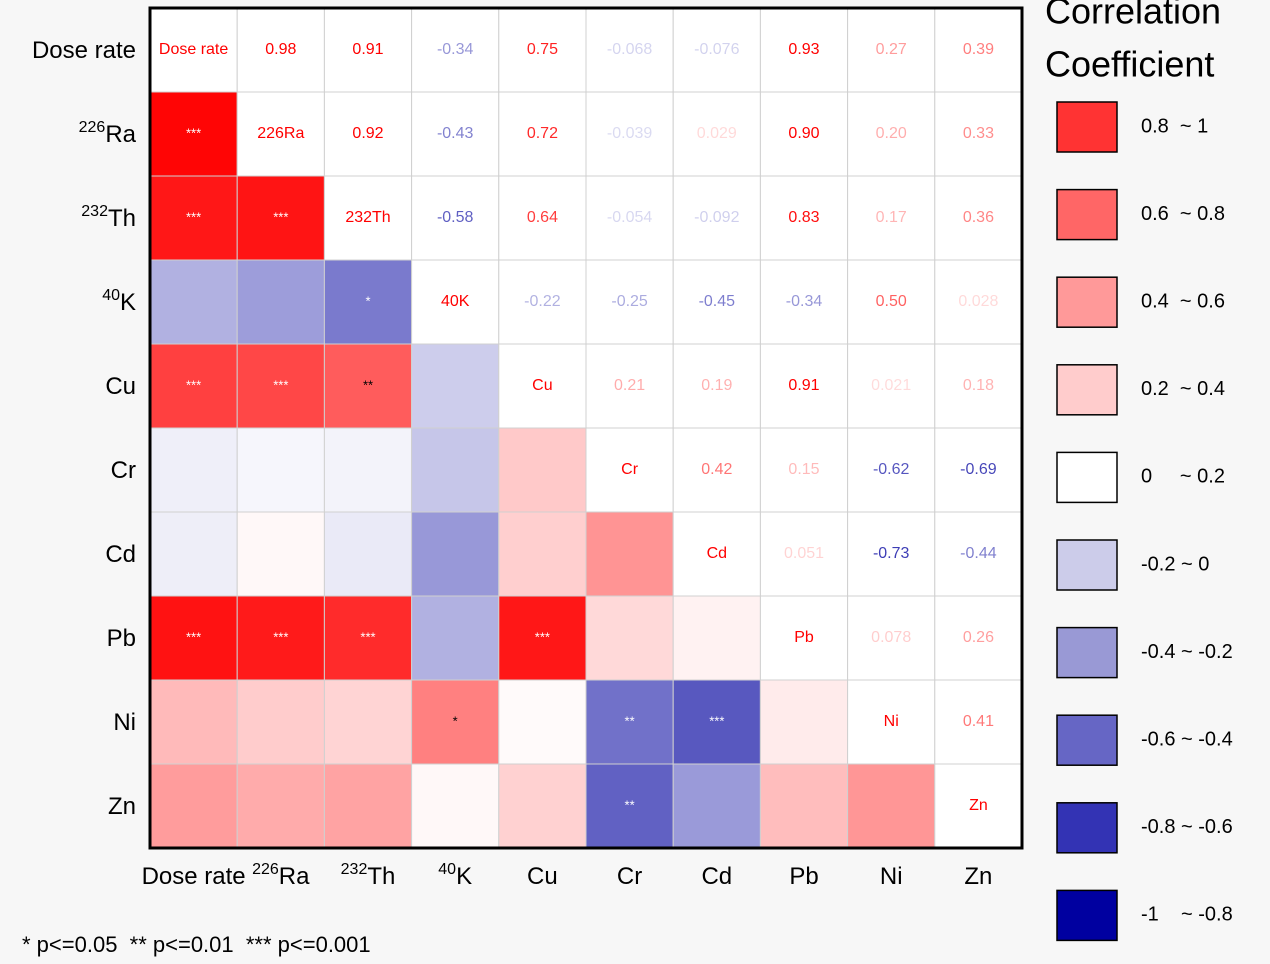  I want to click on column-label: Dose rate, so click(194, 876).